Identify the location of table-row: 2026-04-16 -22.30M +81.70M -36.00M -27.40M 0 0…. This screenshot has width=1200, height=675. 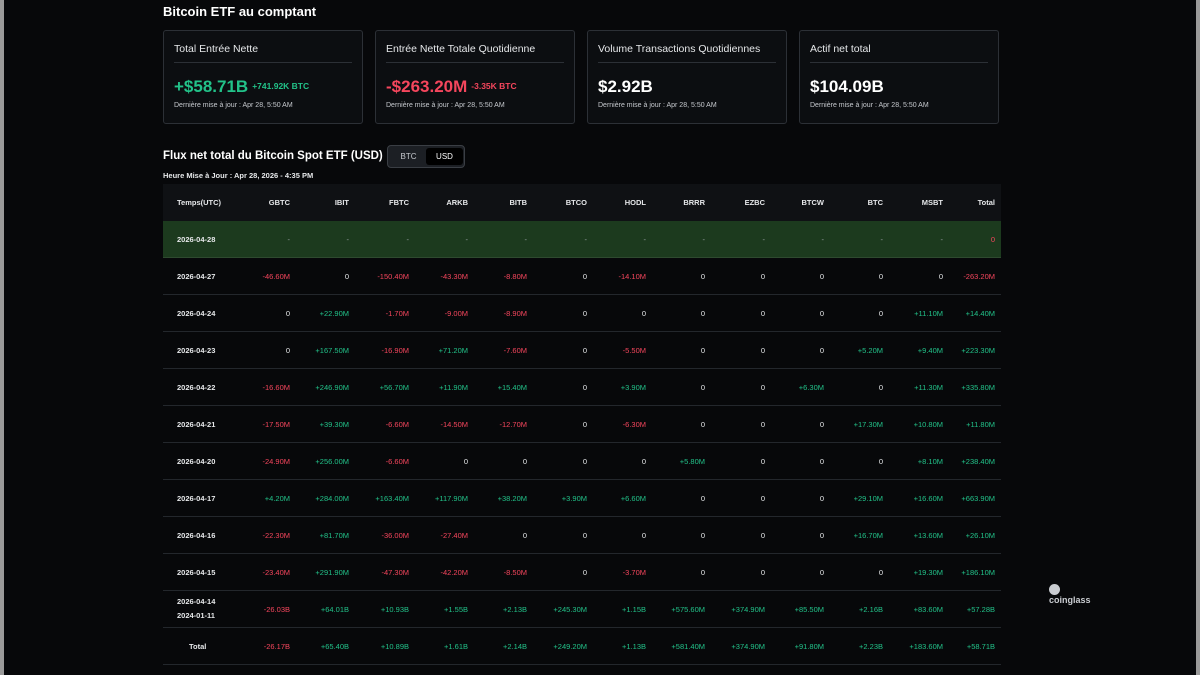
(582, 535).